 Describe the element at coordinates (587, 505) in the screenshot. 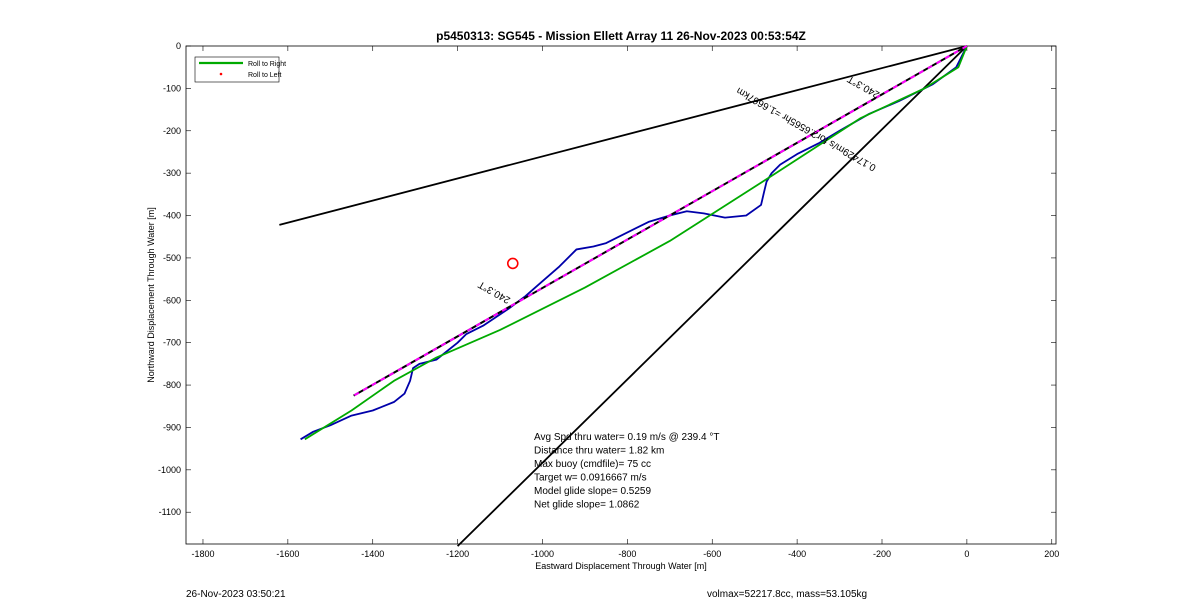

I see `stats-line: Net glide slope= 1.0862` at that location.